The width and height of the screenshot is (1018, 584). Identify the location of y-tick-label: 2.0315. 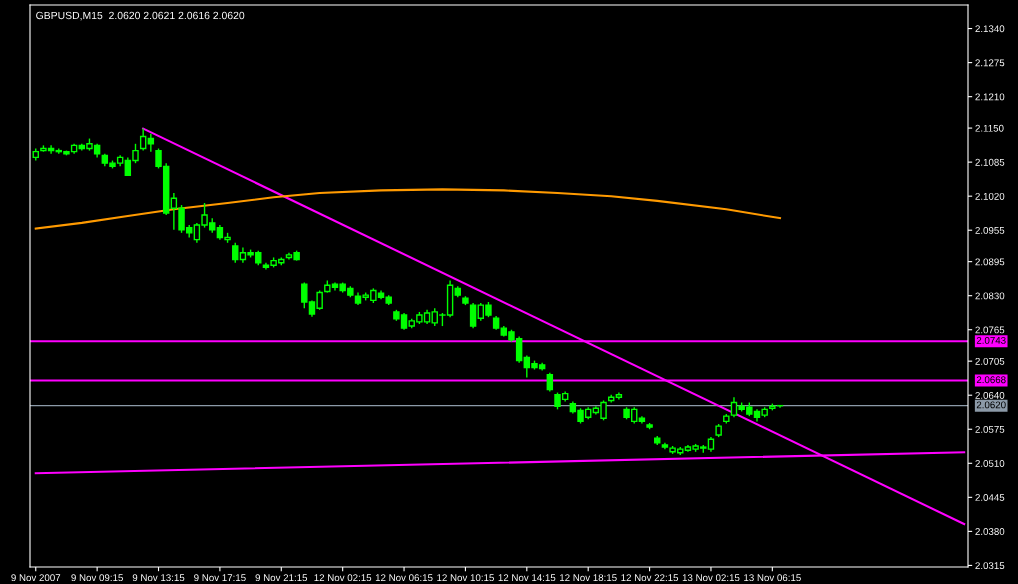
(990, 566).